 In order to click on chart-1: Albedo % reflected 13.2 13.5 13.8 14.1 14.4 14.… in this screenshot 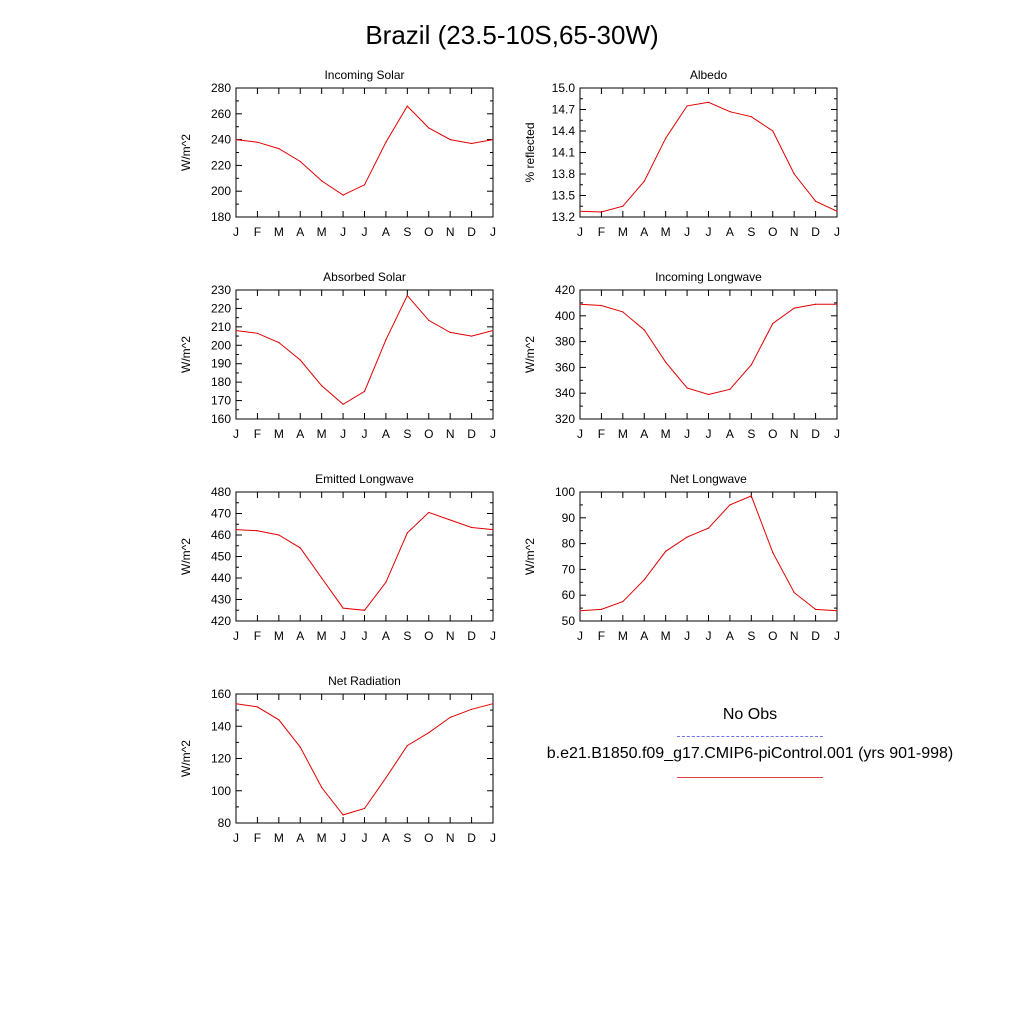, I will do `click(681, 153)`.